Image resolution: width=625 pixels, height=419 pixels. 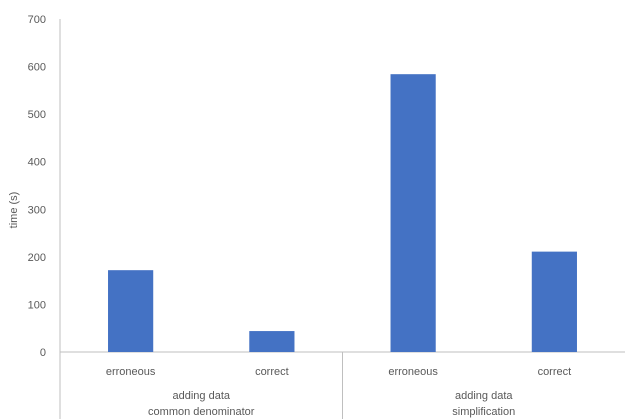 I want to click on y-tick-label: 0, so click(x=43, y=353).